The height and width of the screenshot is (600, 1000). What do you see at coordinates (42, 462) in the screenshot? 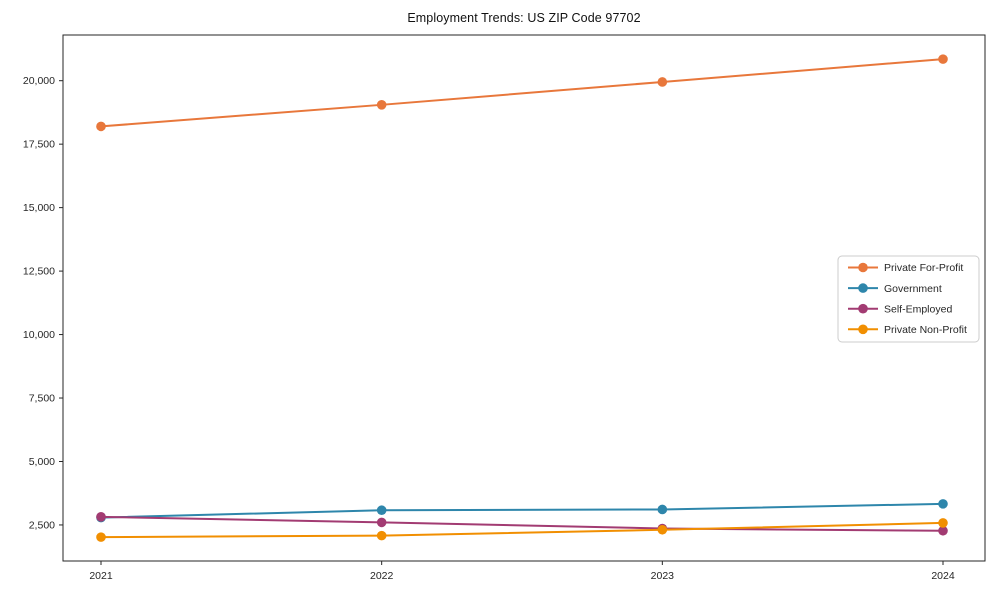
I see `y-tick-label: 5,000` at bounding box center [42, 462].